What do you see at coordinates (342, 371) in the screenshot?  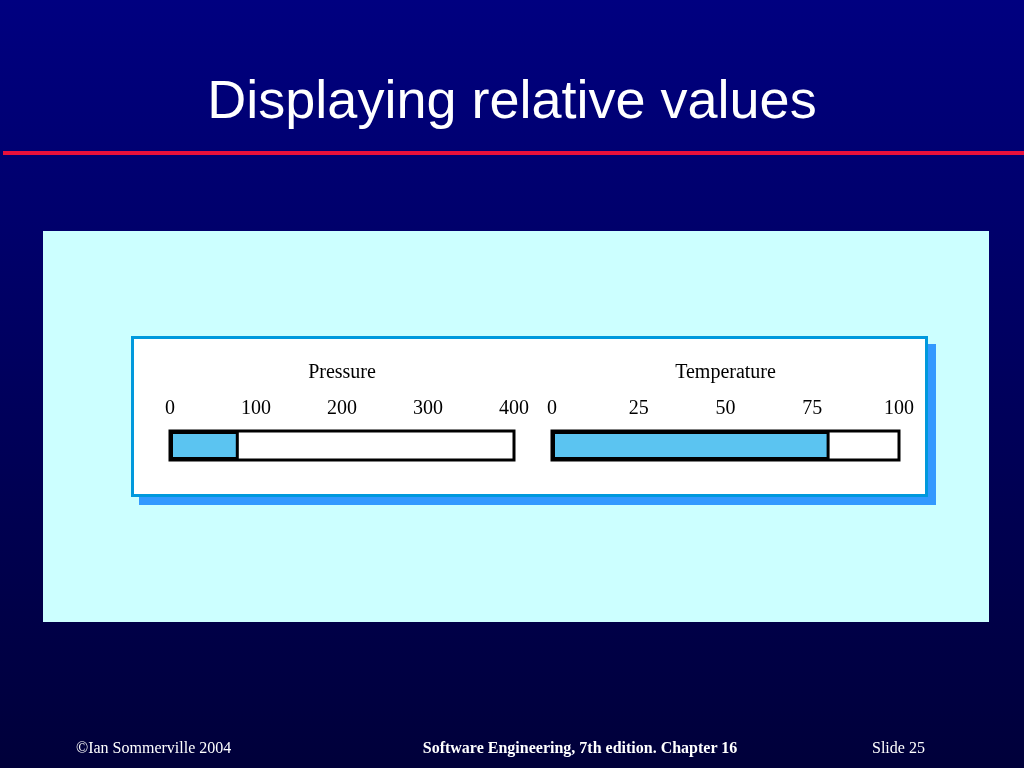 I see `x-axis-title: Pressure` at bounding box center [342, 371].